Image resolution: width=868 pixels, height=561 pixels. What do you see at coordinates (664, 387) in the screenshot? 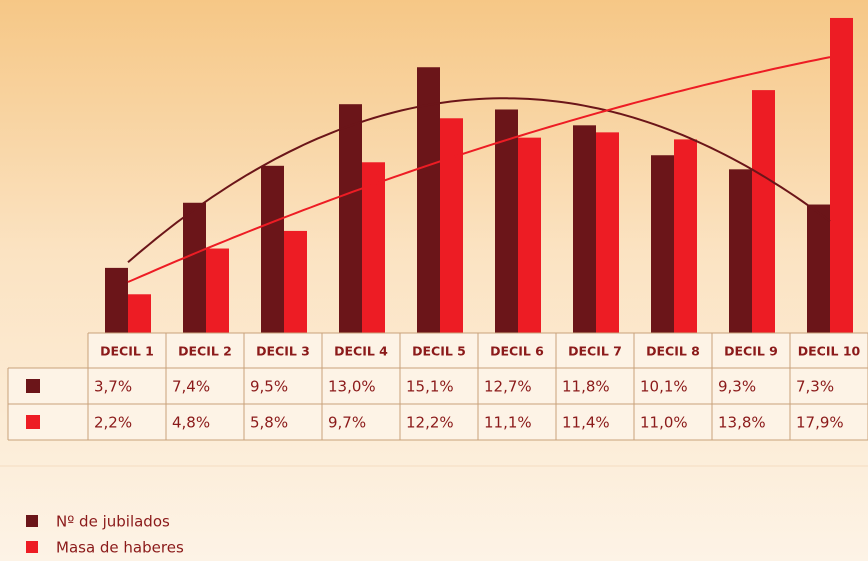
I see `cell-value: 10,1%` at bounding box center [664, 387].